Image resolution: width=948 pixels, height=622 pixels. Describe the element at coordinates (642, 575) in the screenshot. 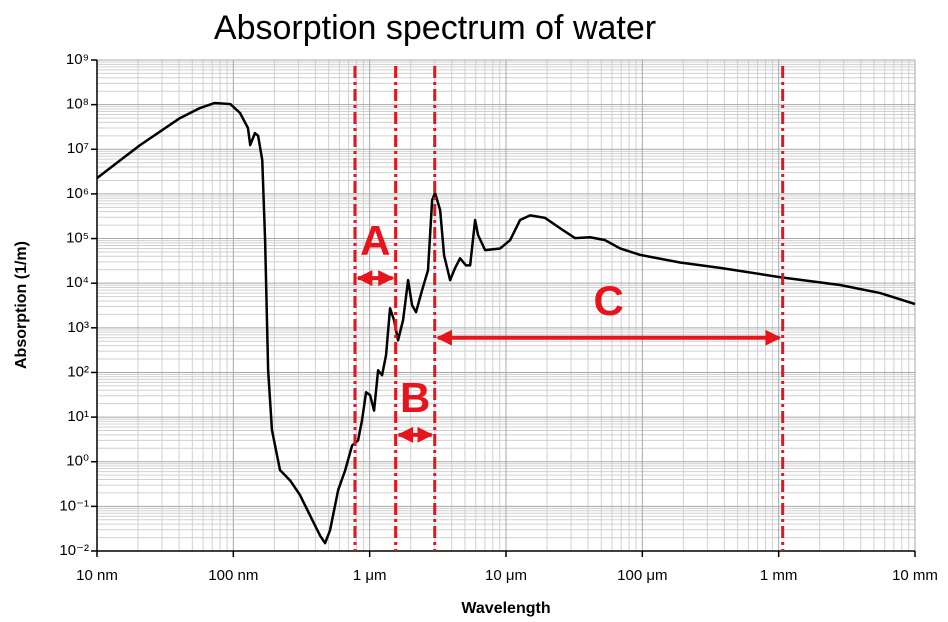

I see `x-tick-label: 100 μm` at that location.